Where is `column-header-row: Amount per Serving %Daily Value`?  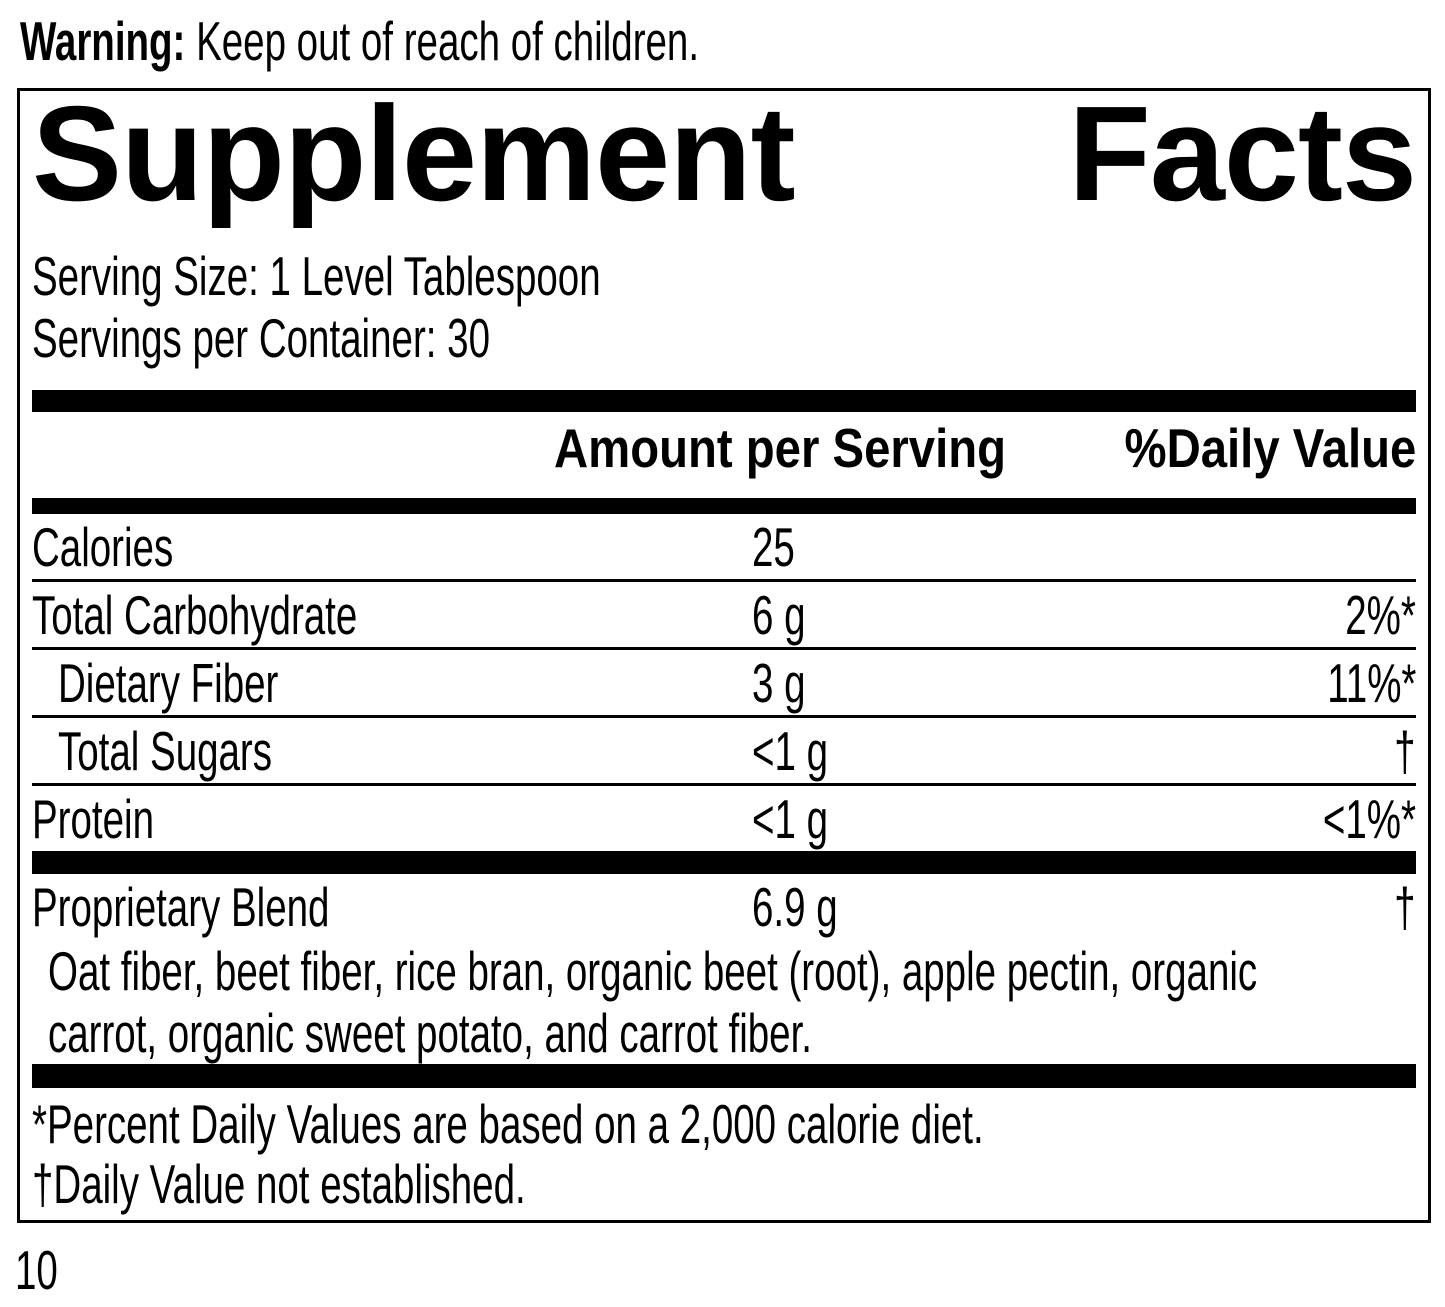 column-header-row: Amount per Serving %Daily Value is located at coordinates (724, 455).